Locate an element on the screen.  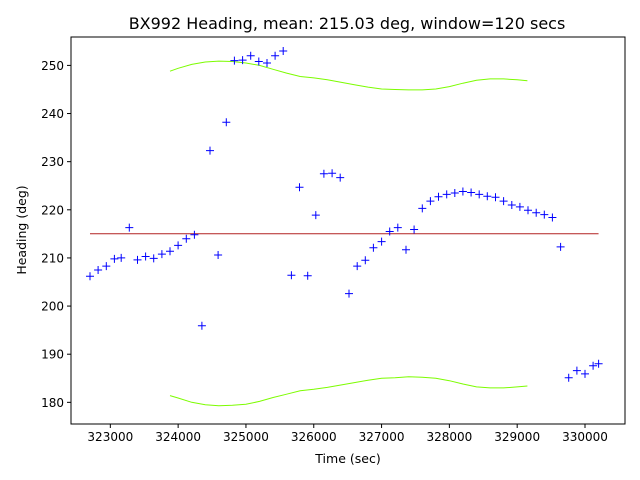
y-tick-label: 250 is located at coordinates (52, 66).